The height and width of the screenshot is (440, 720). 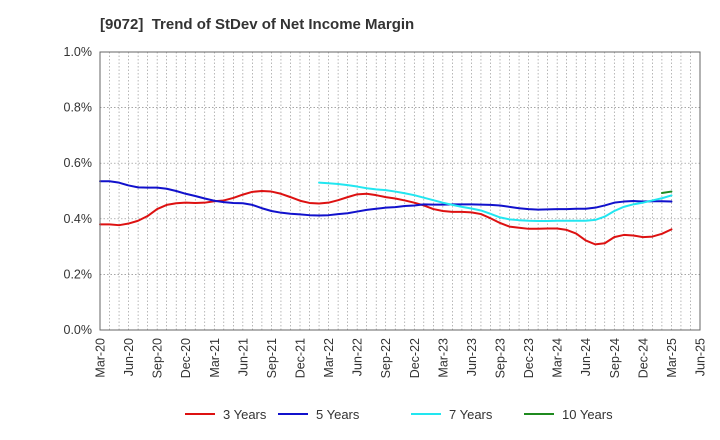 What do you see at coordinates (78, 163) in the screenshot?
I see `y-tick-label: 0.6%` at bounding box center [78, 163].